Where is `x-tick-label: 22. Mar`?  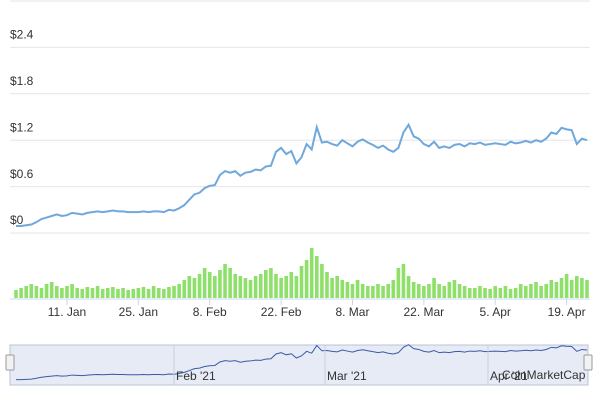
x-tick-label: 22. Mar is located at coordinates (424, 312).